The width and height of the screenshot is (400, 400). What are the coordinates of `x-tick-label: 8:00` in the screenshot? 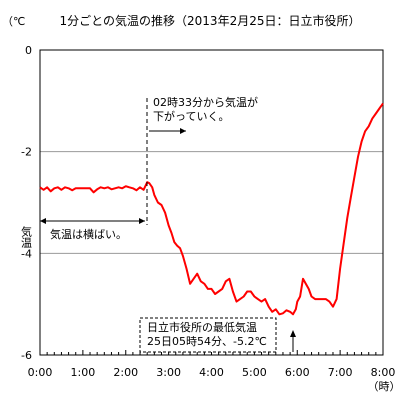 It's located at (383, 372).